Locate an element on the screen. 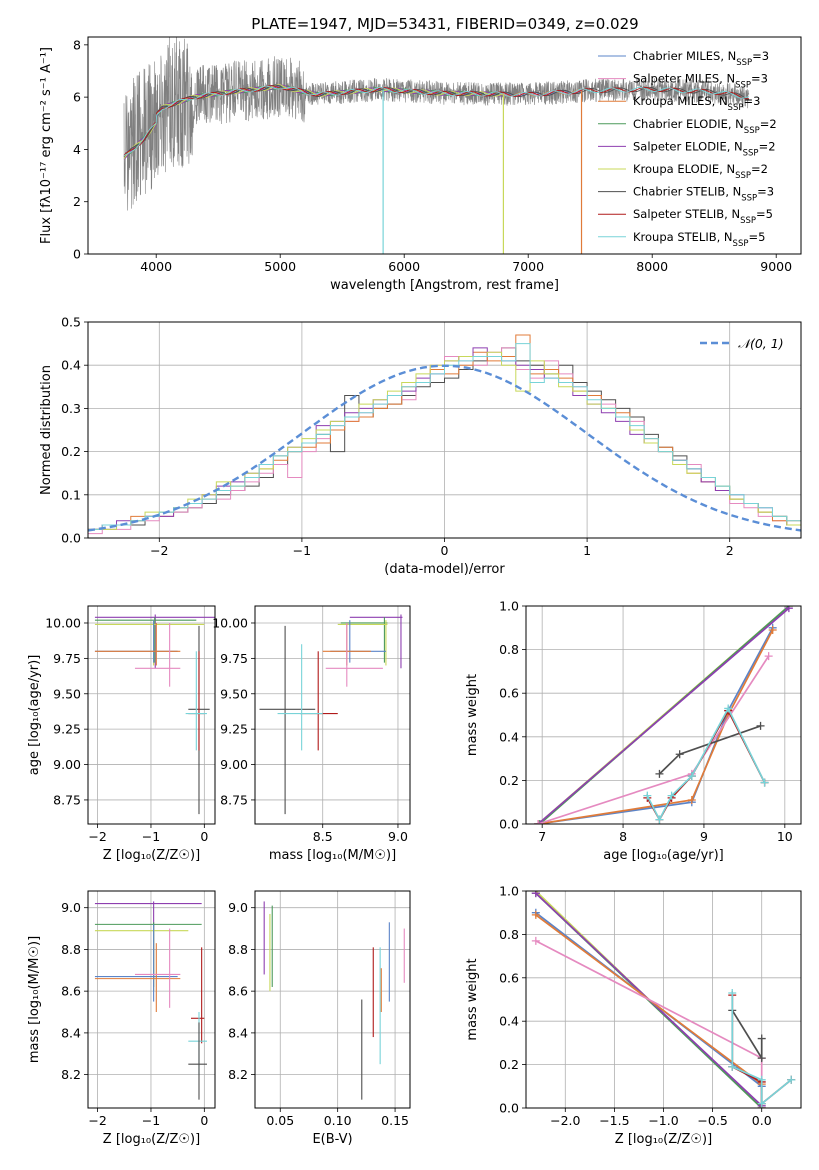  x-tick-label: 8 is located at coordinates (623, 836).